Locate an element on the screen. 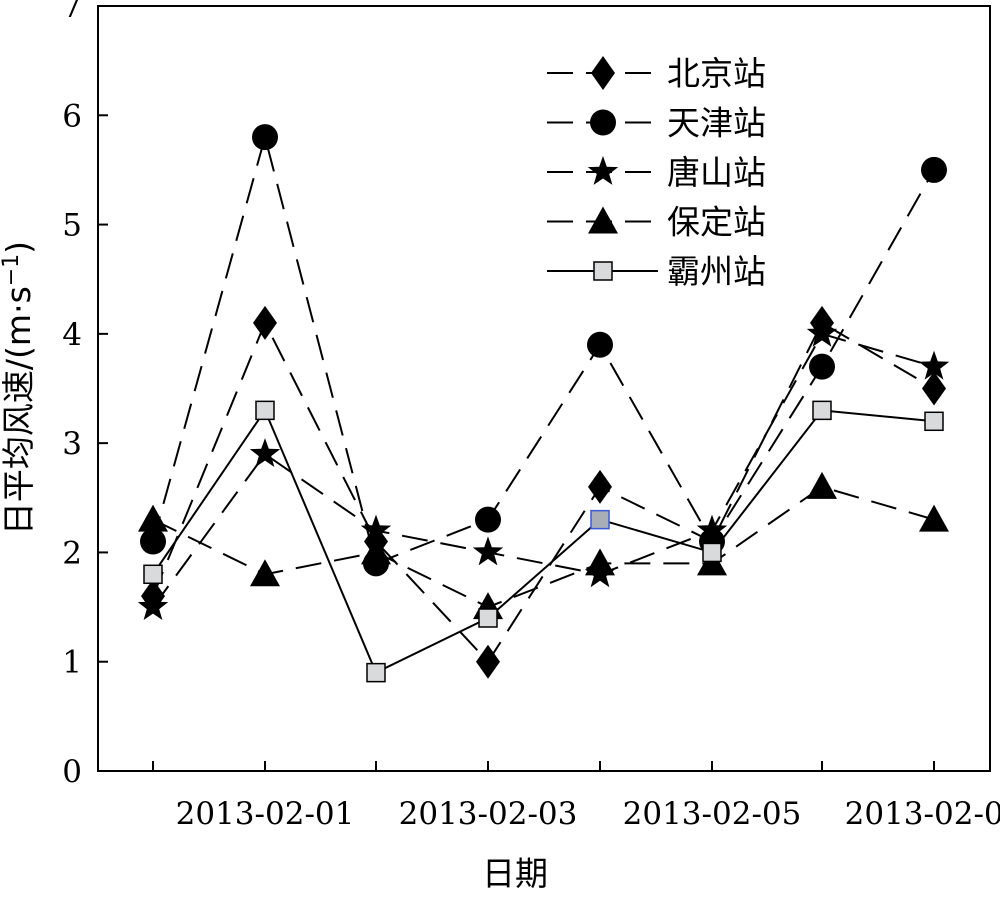  legend-label: 霸州站 is located at coordinates (716, 271).